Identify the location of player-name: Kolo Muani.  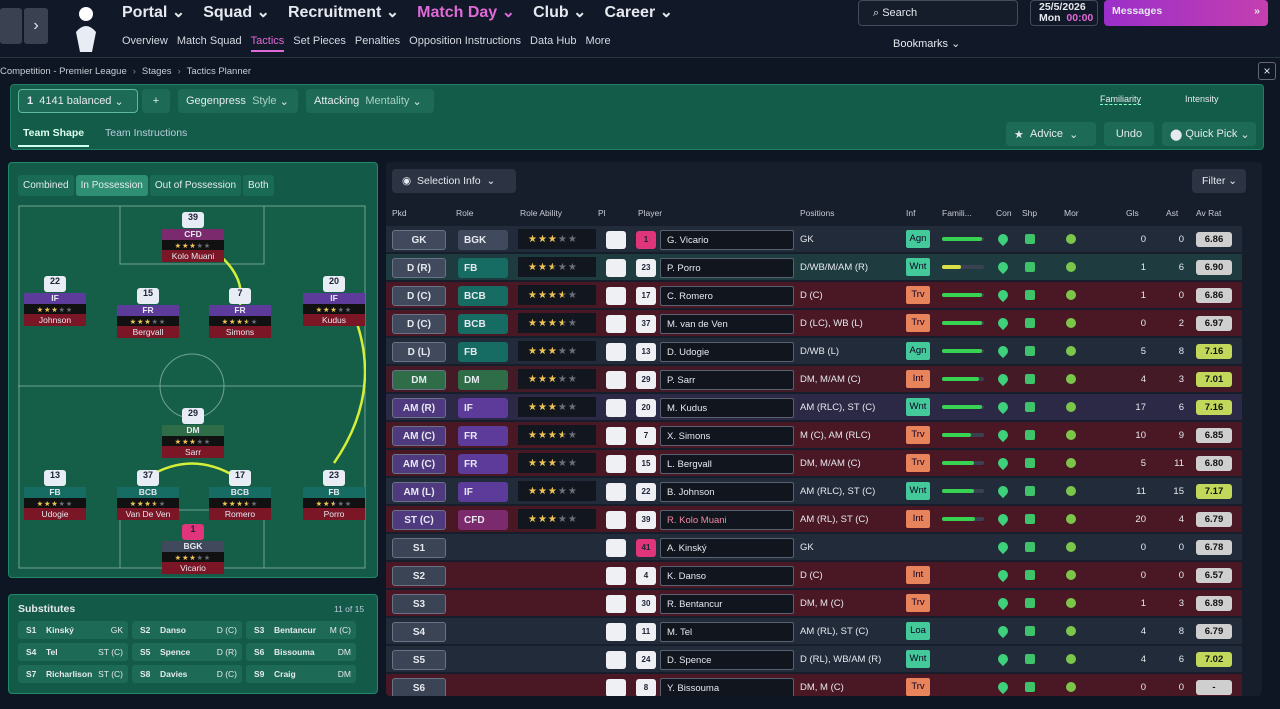
(193, 256).